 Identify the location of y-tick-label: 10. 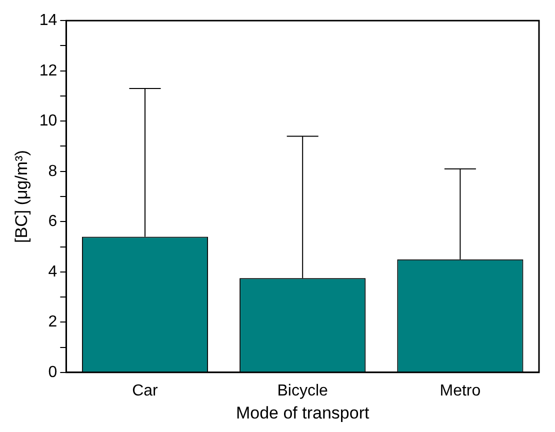
(48, 121).